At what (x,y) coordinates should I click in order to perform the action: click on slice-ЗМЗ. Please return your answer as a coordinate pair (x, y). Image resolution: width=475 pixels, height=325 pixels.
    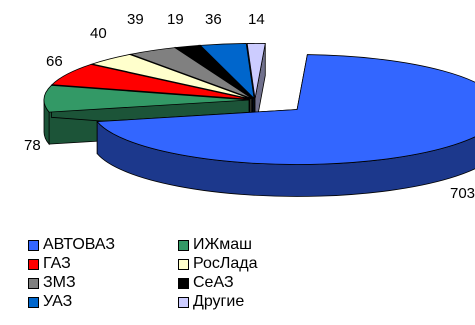
    Looking at the image, I should click on (191, 73).